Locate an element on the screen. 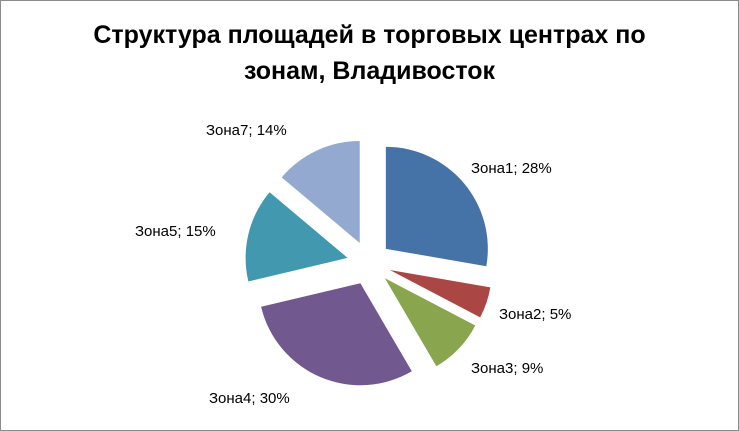 The height and width of the screenshot is (431, 739). pie-label-зона1: Зона1; 28% is located at coordinates (511, 168).